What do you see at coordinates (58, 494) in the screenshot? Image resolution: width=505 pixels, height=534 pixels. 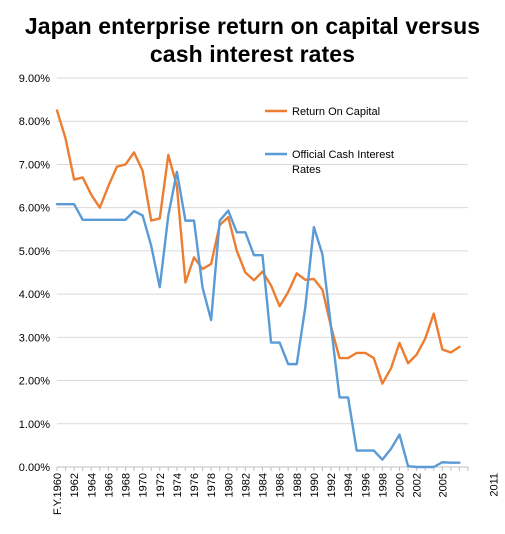 I see `x-tick-label: F.Y.1960` at bounding box center [58, 494].